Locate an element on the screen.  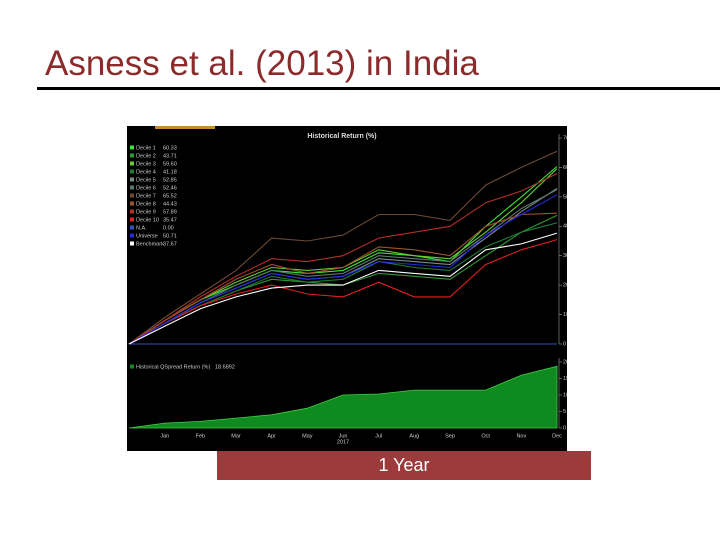
legend-label: Decile 2 is located at coordinates (146, 156).